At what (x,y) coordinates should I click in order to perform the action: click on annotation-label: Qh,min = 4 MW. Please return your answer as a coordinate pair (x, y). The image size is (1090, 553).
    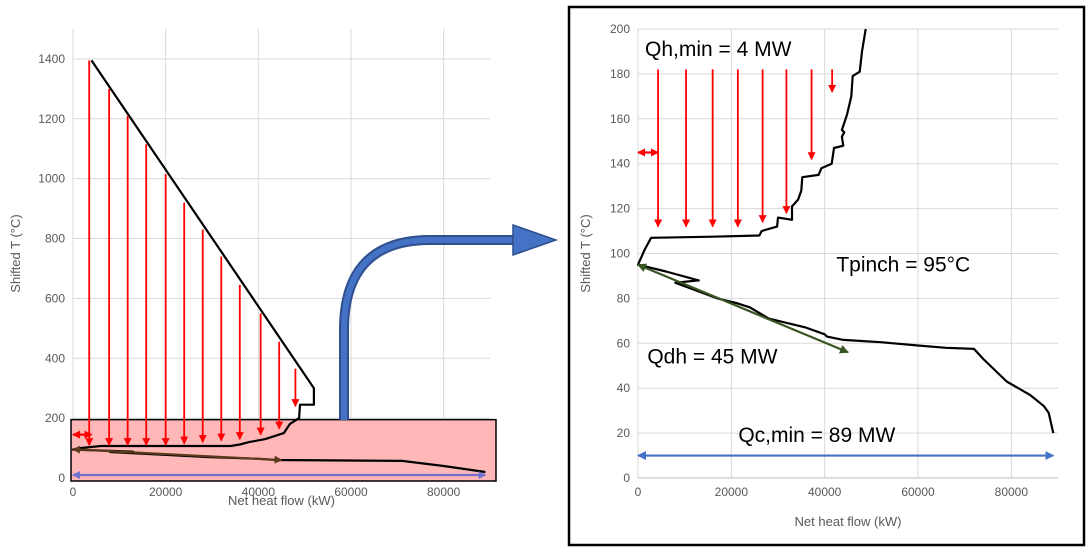
    Looking at the image, I should click on (718, 49).